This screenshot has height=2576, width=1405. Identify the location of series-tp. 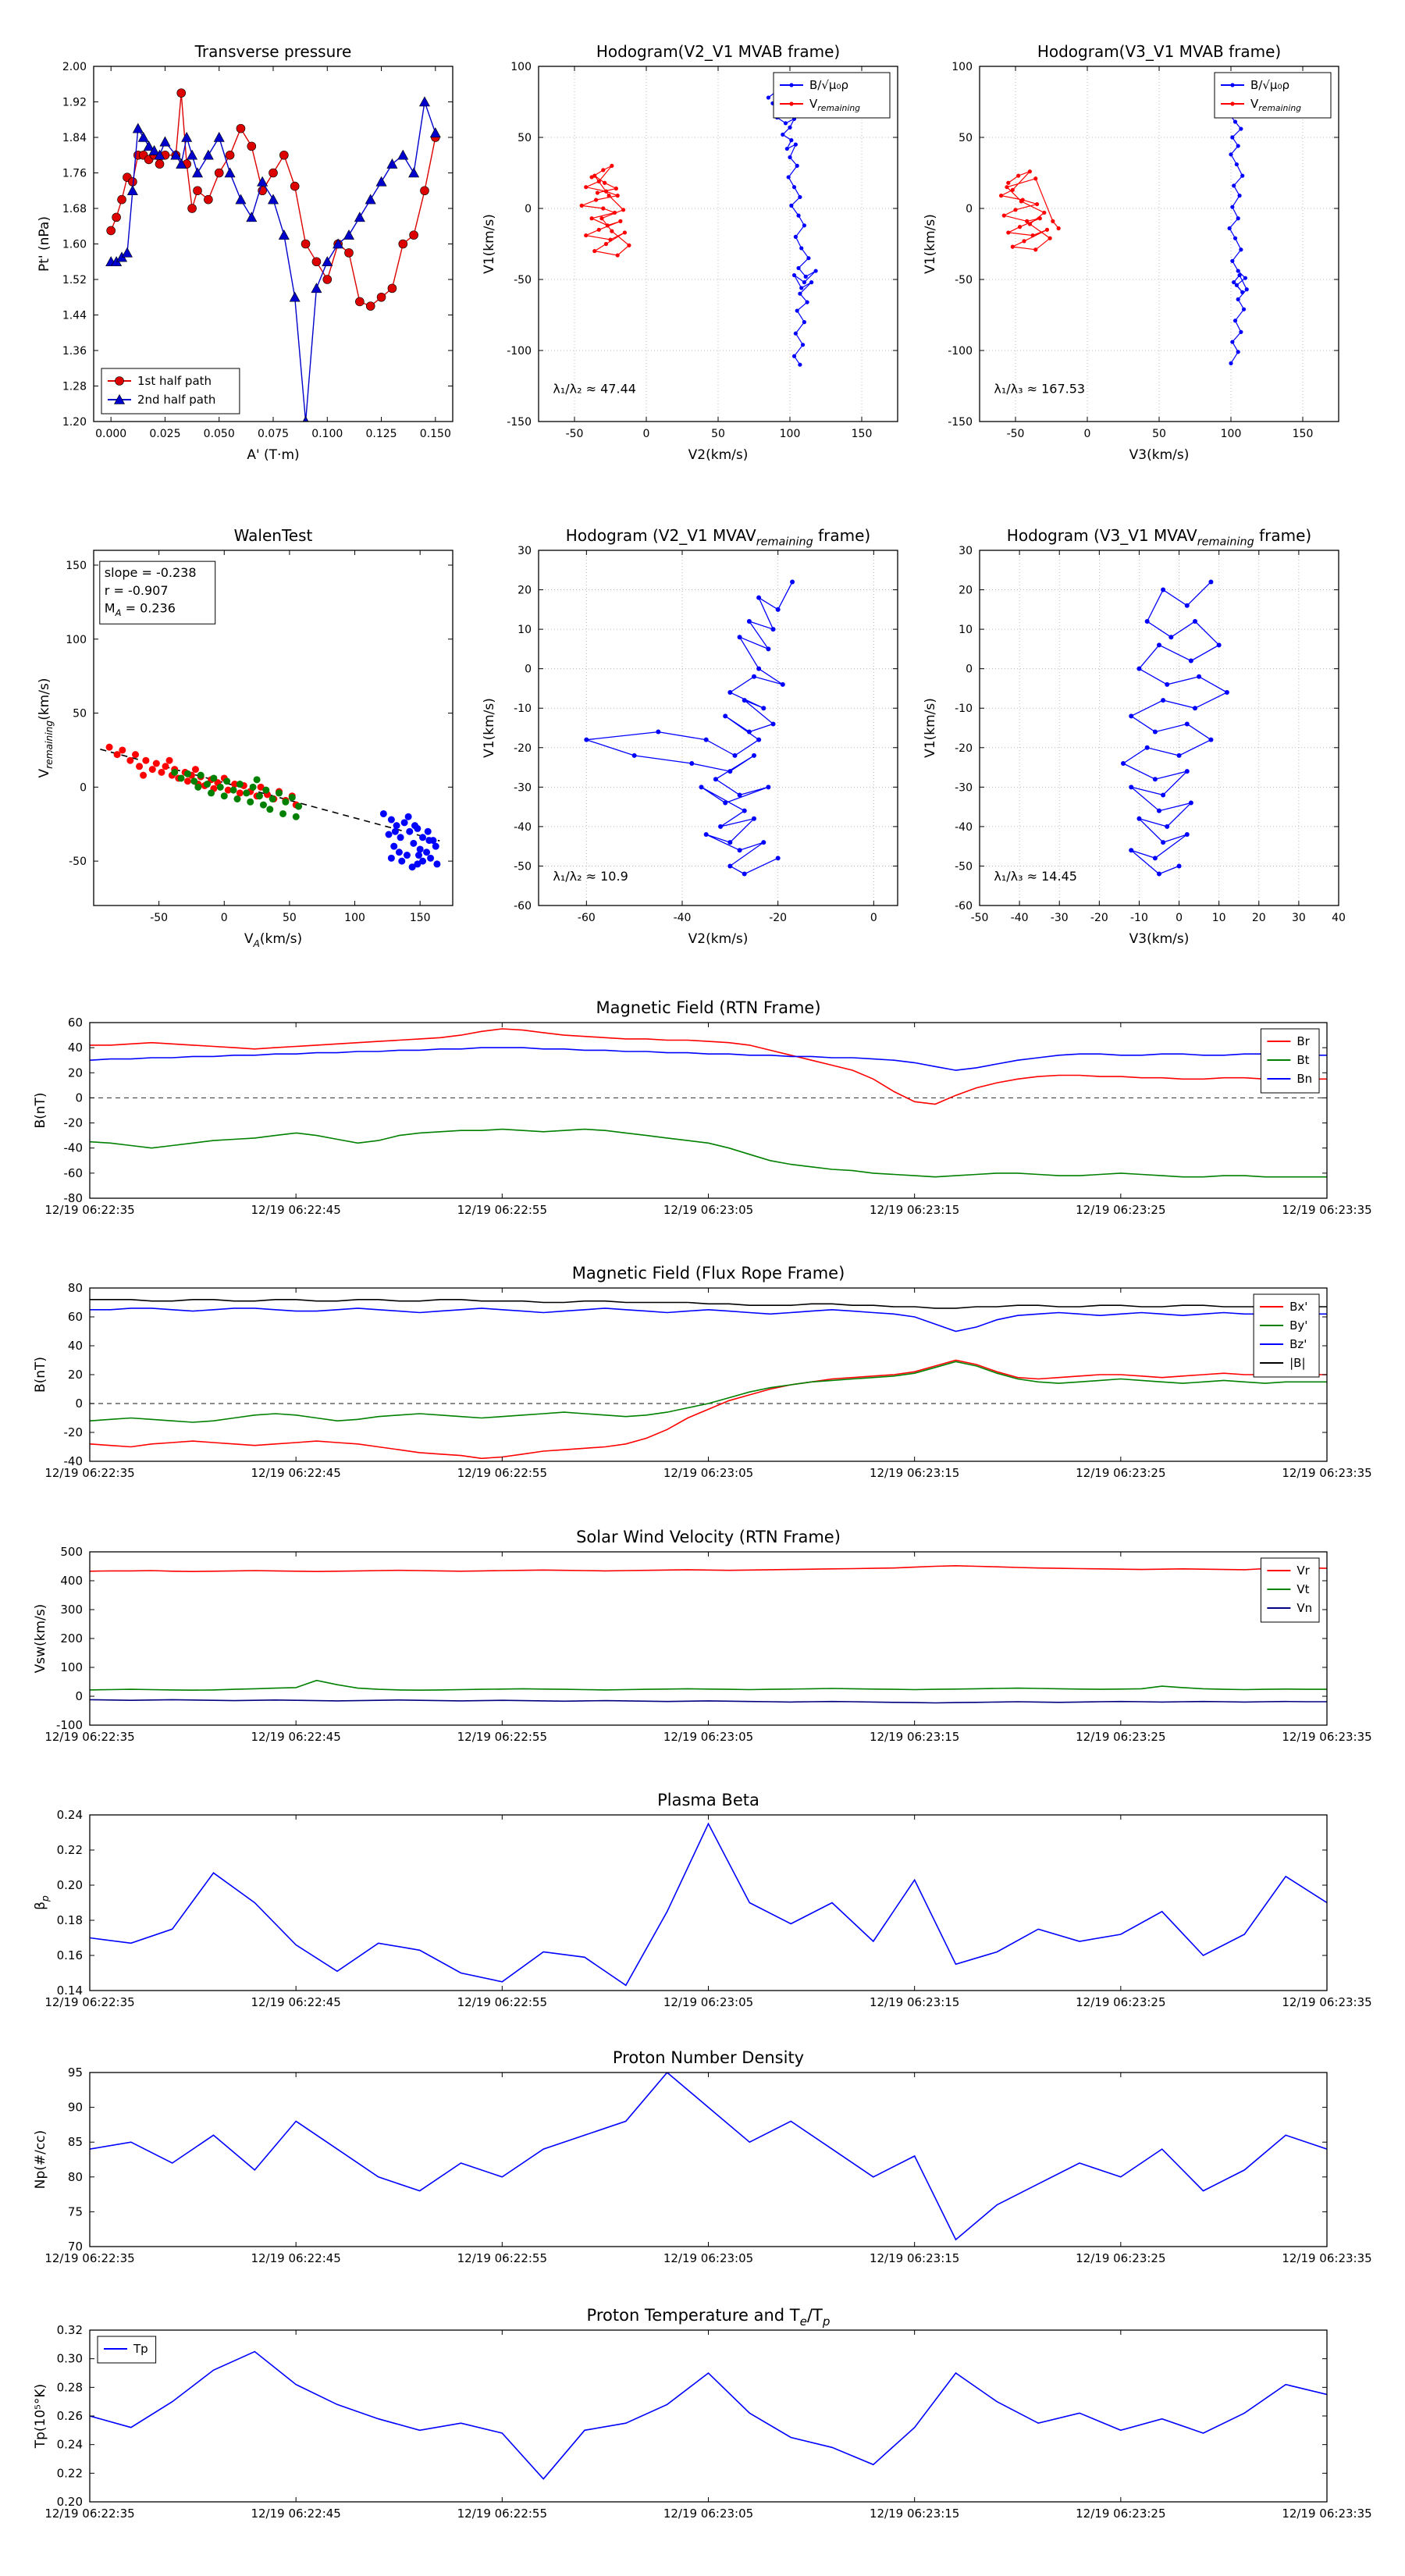
(709, 2415).